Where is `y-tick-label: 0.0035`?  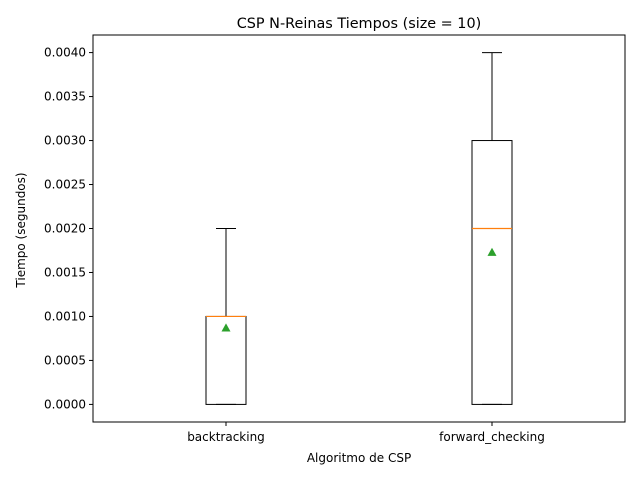 y-tick-label: 0.0035 is located at coordinates (65, 97).